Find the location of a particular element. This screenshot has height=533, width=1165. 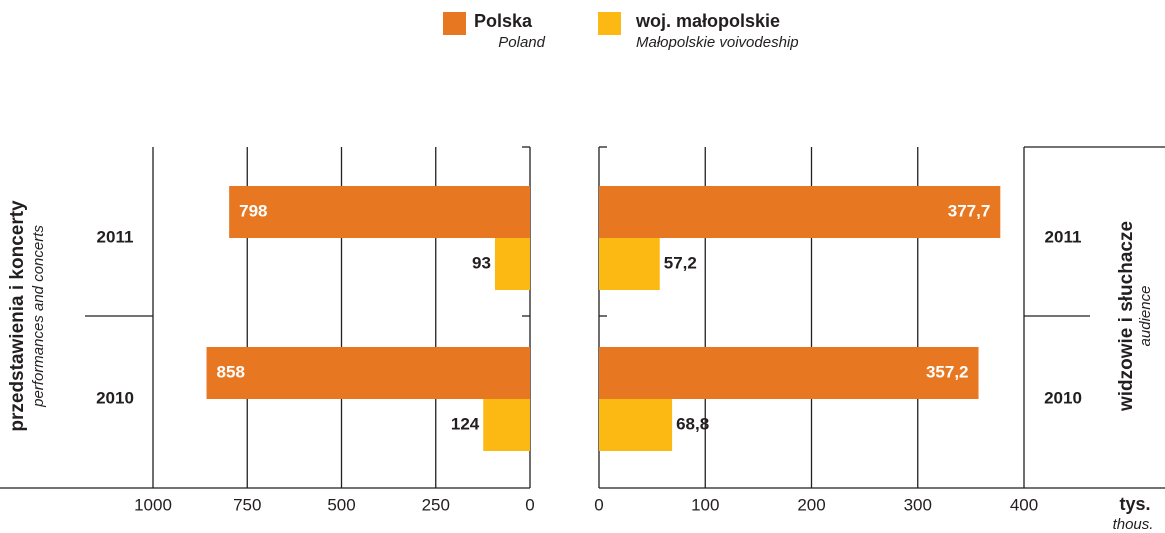

x-tick-label: 400 is located at coordinates (1024, 504).